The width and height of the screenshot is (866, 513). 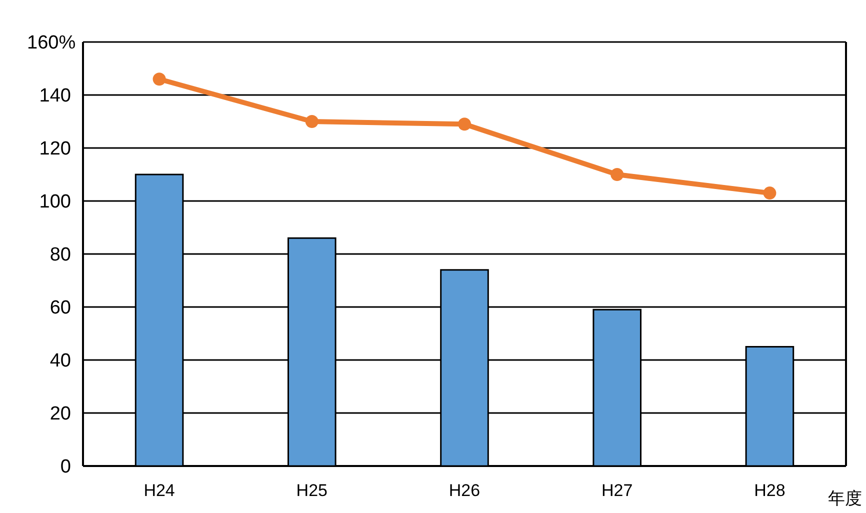 I want to click on x-tick-label: H25, so click(x=312, y=490).